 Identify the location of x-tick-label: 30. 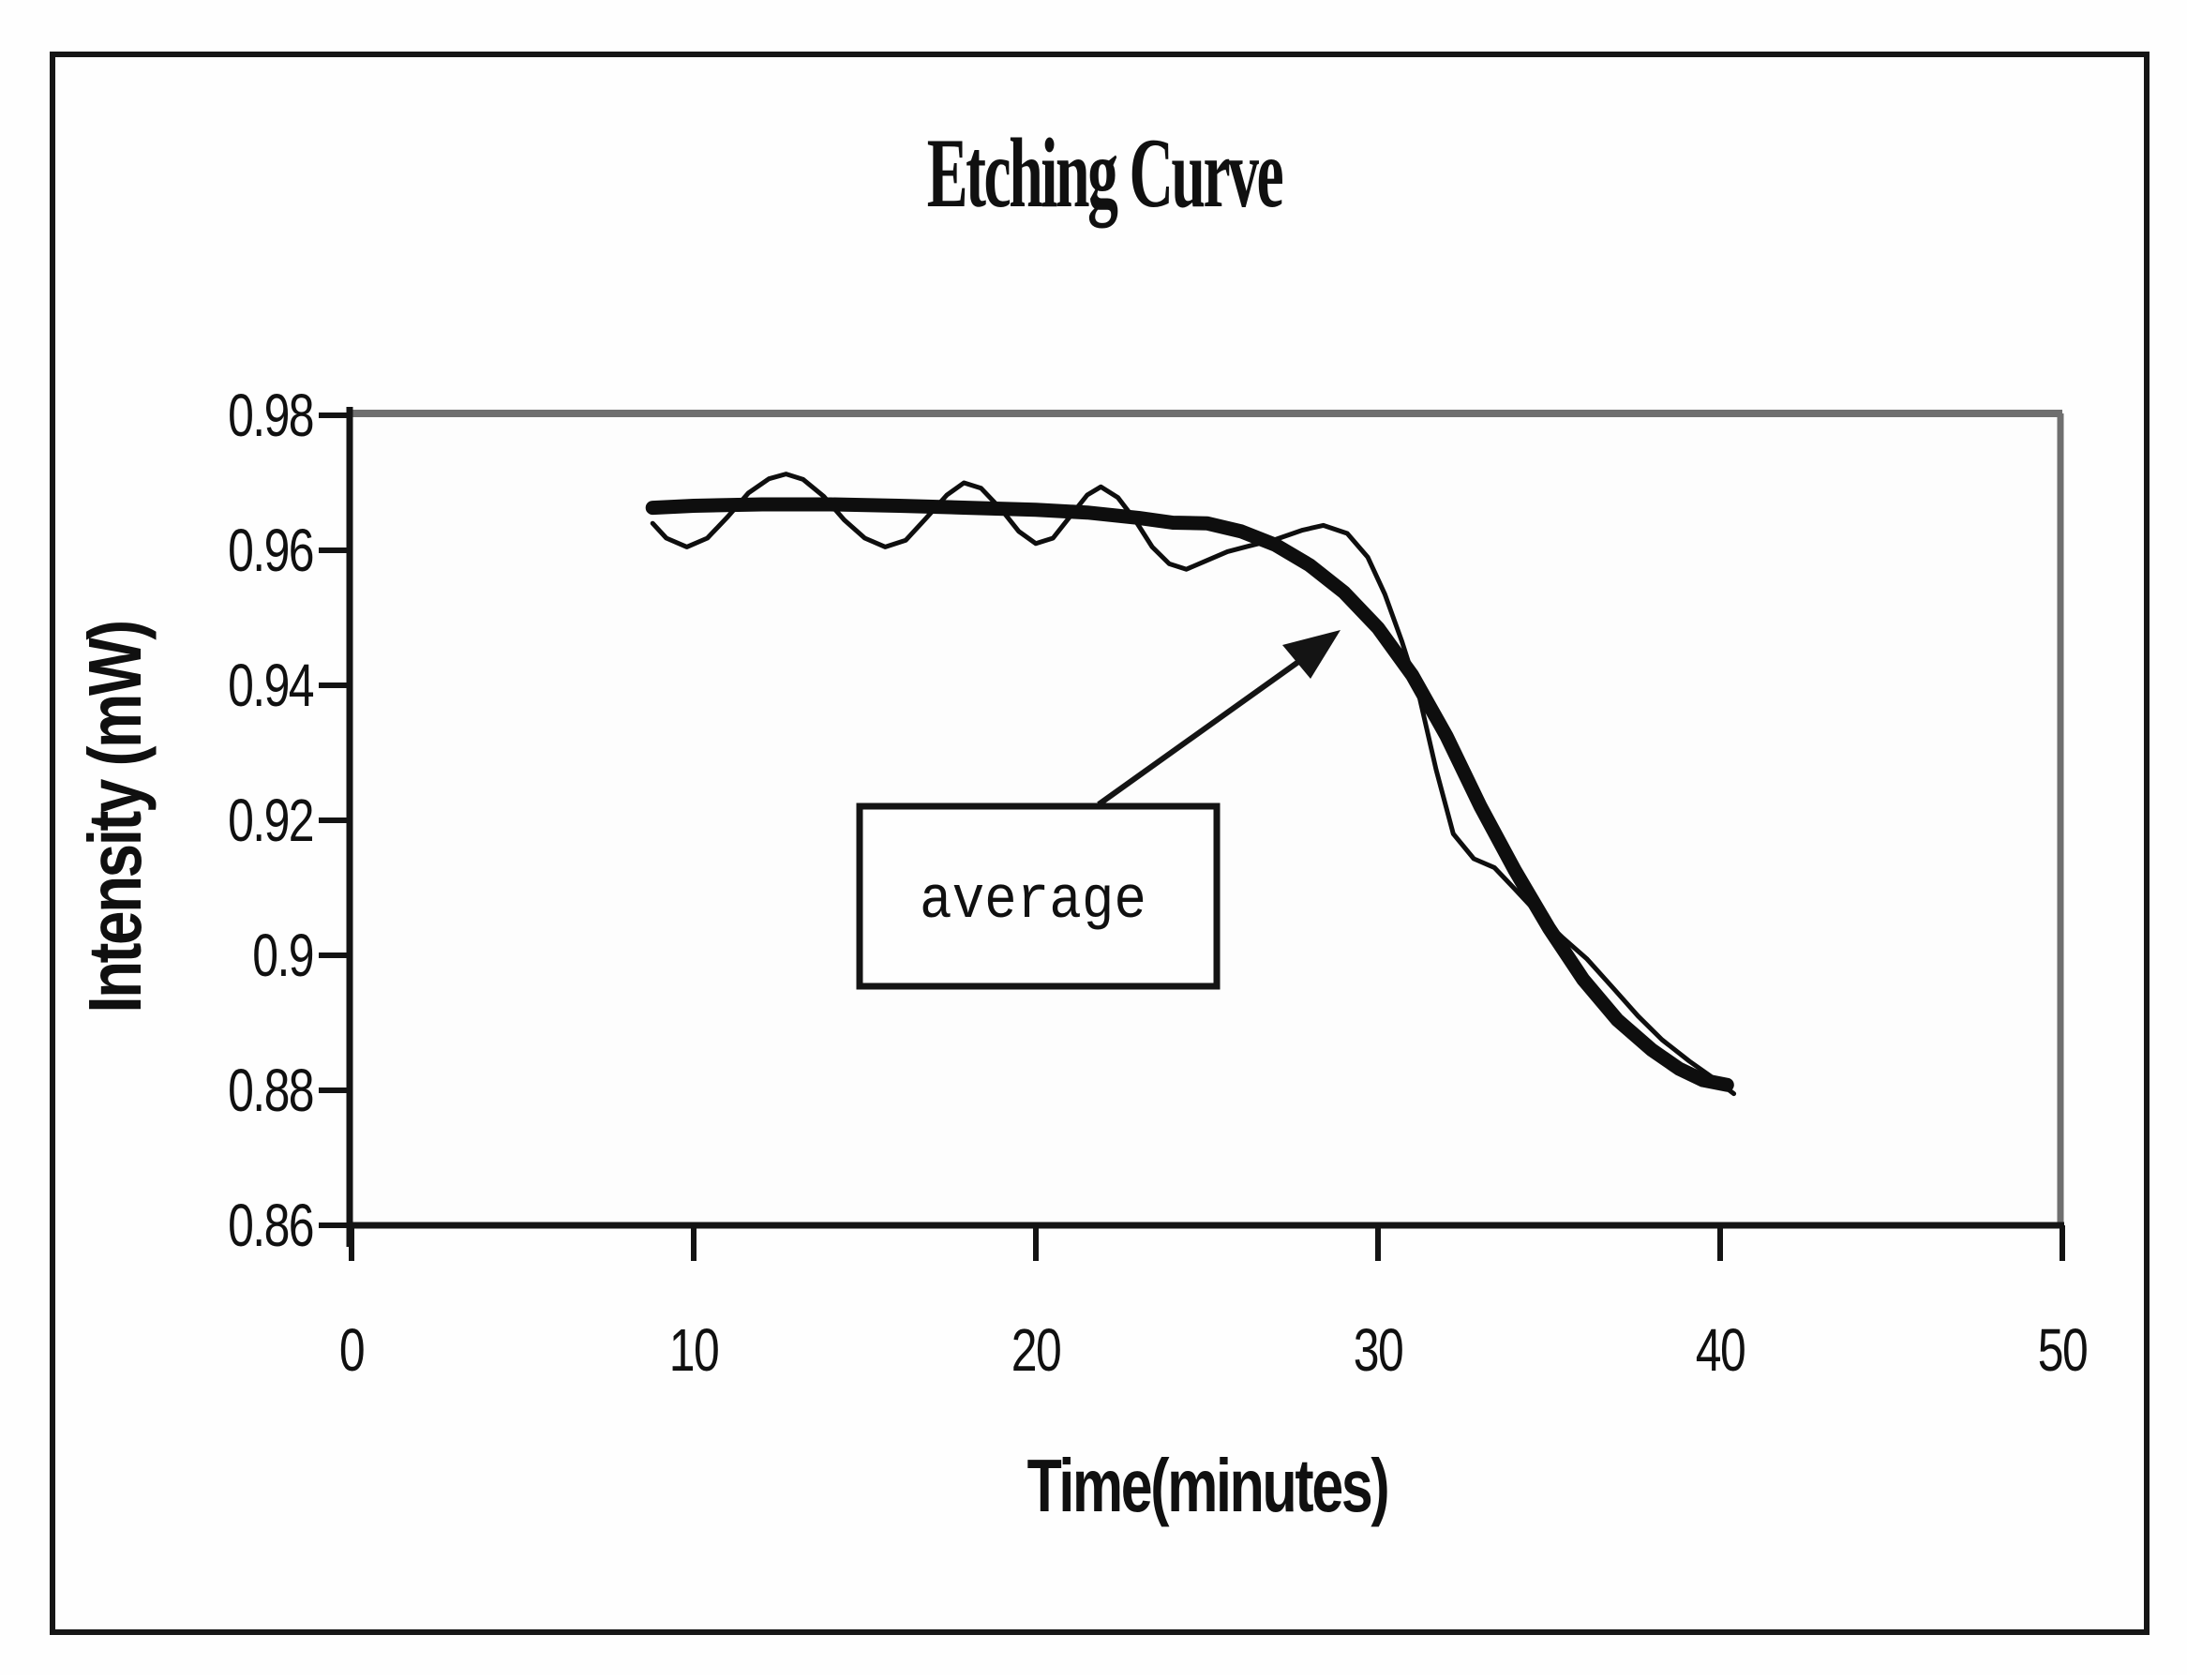
(1378, 1350).